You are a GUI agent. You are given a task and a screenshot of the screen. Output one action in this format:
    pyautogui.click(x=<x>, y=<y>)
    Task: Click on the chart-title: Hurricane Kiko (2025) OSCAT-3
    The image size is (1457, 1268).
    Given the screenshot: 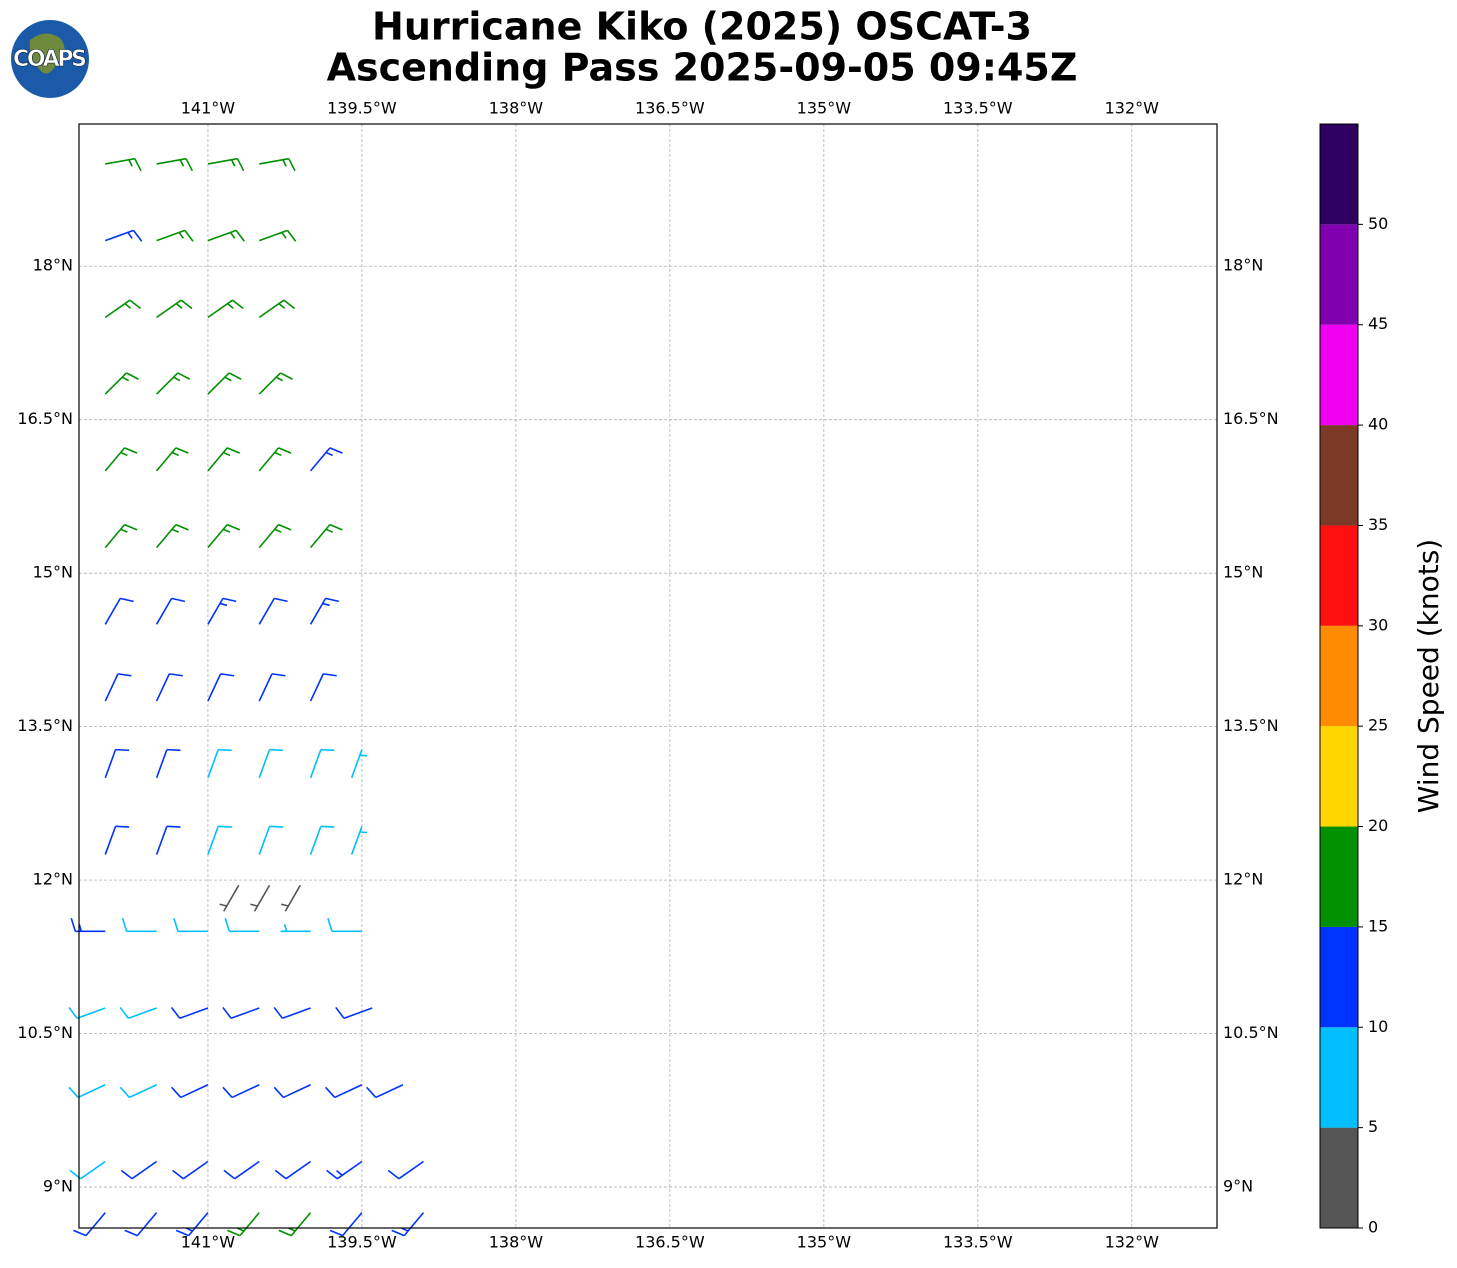 What is the action you would take?
    pyautogui.click(x=702, y=27)
    